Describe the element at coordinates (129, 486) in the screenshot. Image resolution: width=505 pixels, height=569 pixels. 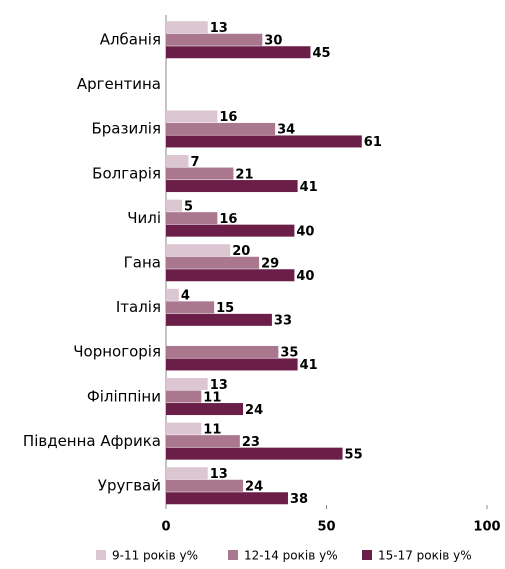
I see `category-label: Уругвай` at that location.